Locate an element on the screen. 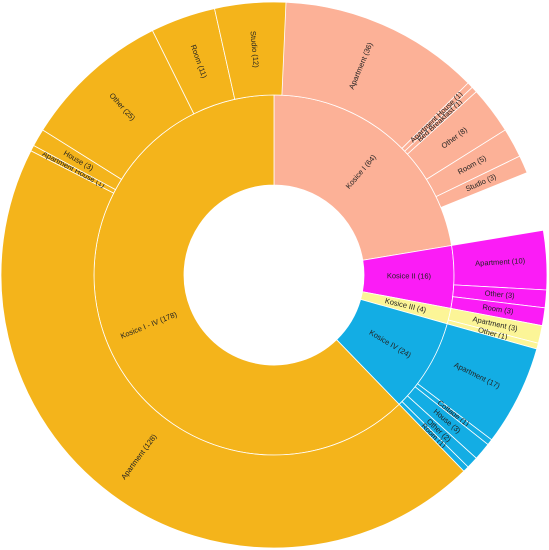  segment-label: Kosice II (16) is located at coordinates (409, 275).